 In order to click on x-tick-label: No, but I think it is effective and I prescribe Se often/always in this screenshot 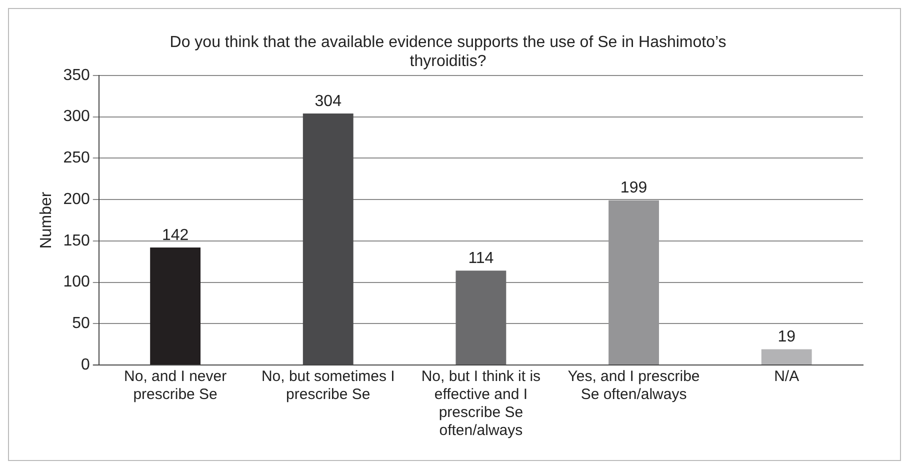, I will do `click(481, 404)`.